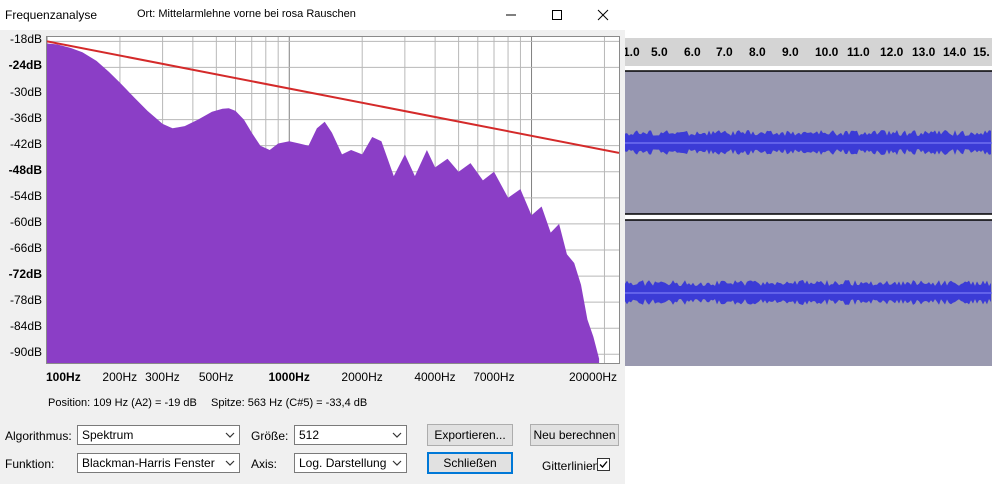 The width and height of the screenshot is (992, 484). I want to click on x-tick-label: 500Hz, so click(216, 377).